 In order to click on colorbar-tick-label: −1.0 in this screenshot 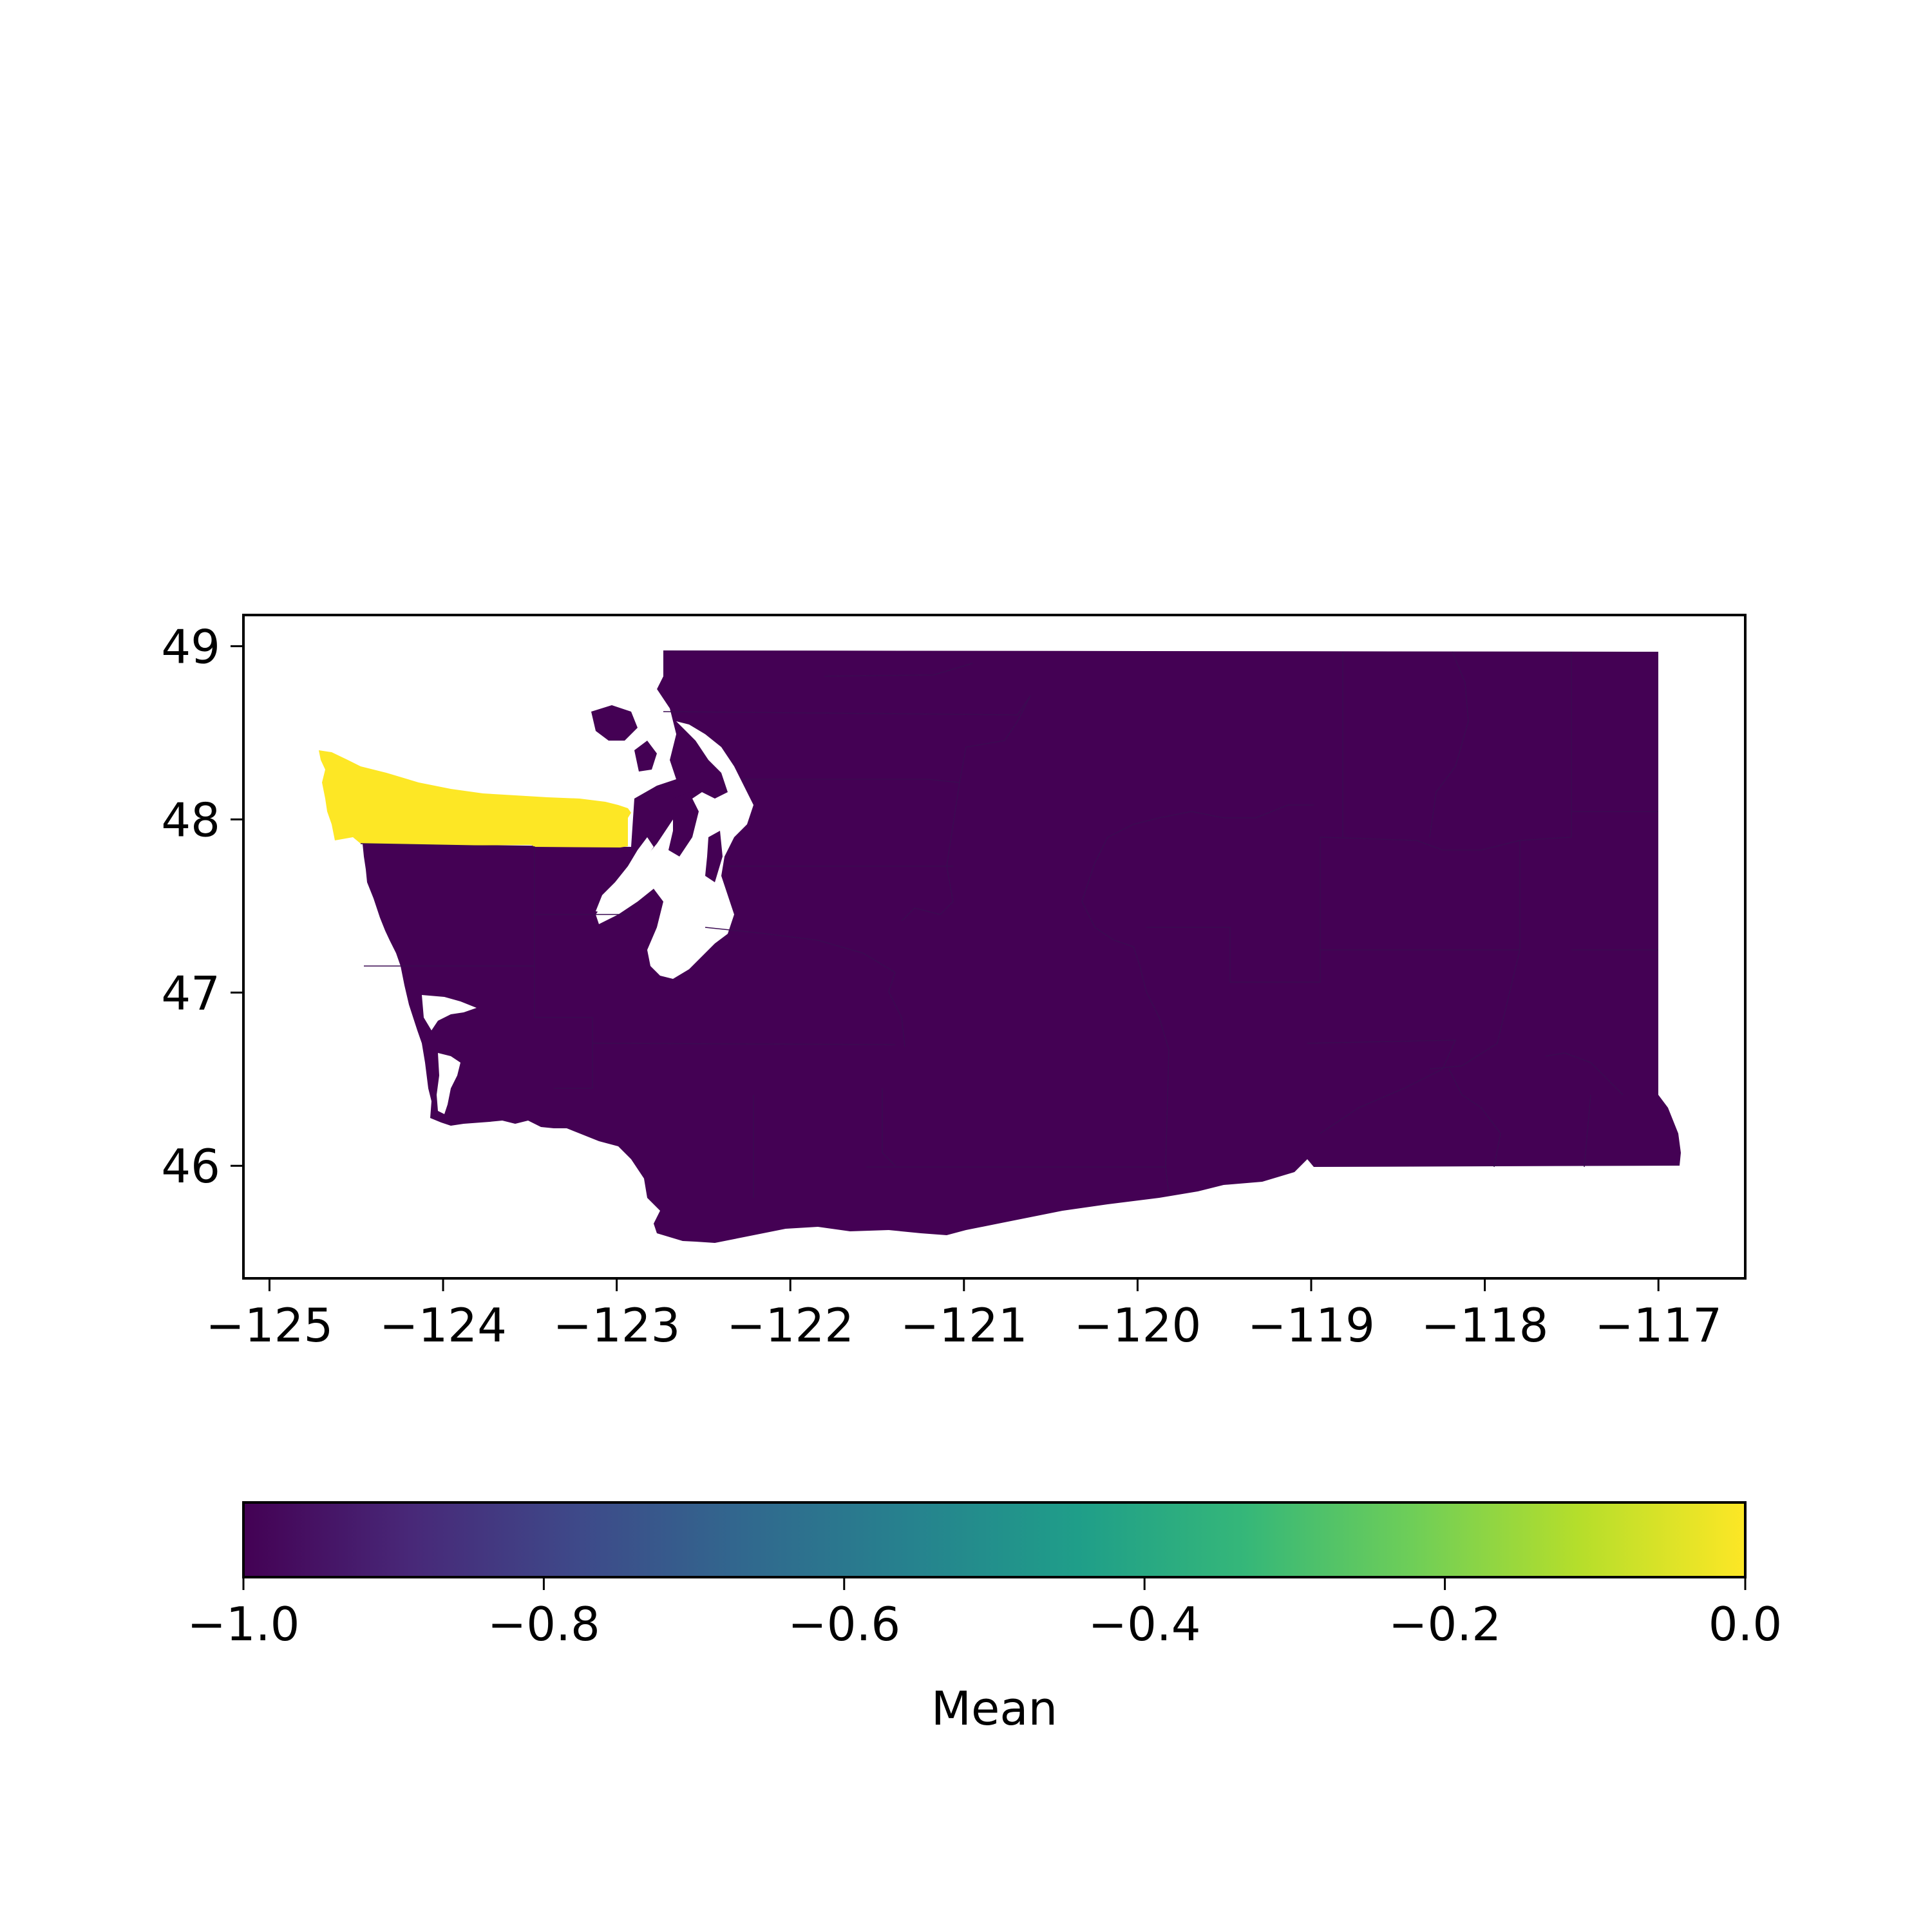, I will do `click(243, 1624)`.